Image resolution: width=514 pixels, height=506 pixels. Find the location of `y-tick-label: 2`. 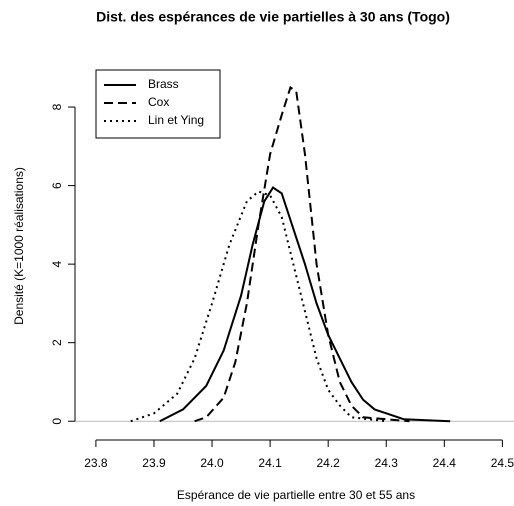

y-tick-label: 2 is located at coordinates (57, 342).